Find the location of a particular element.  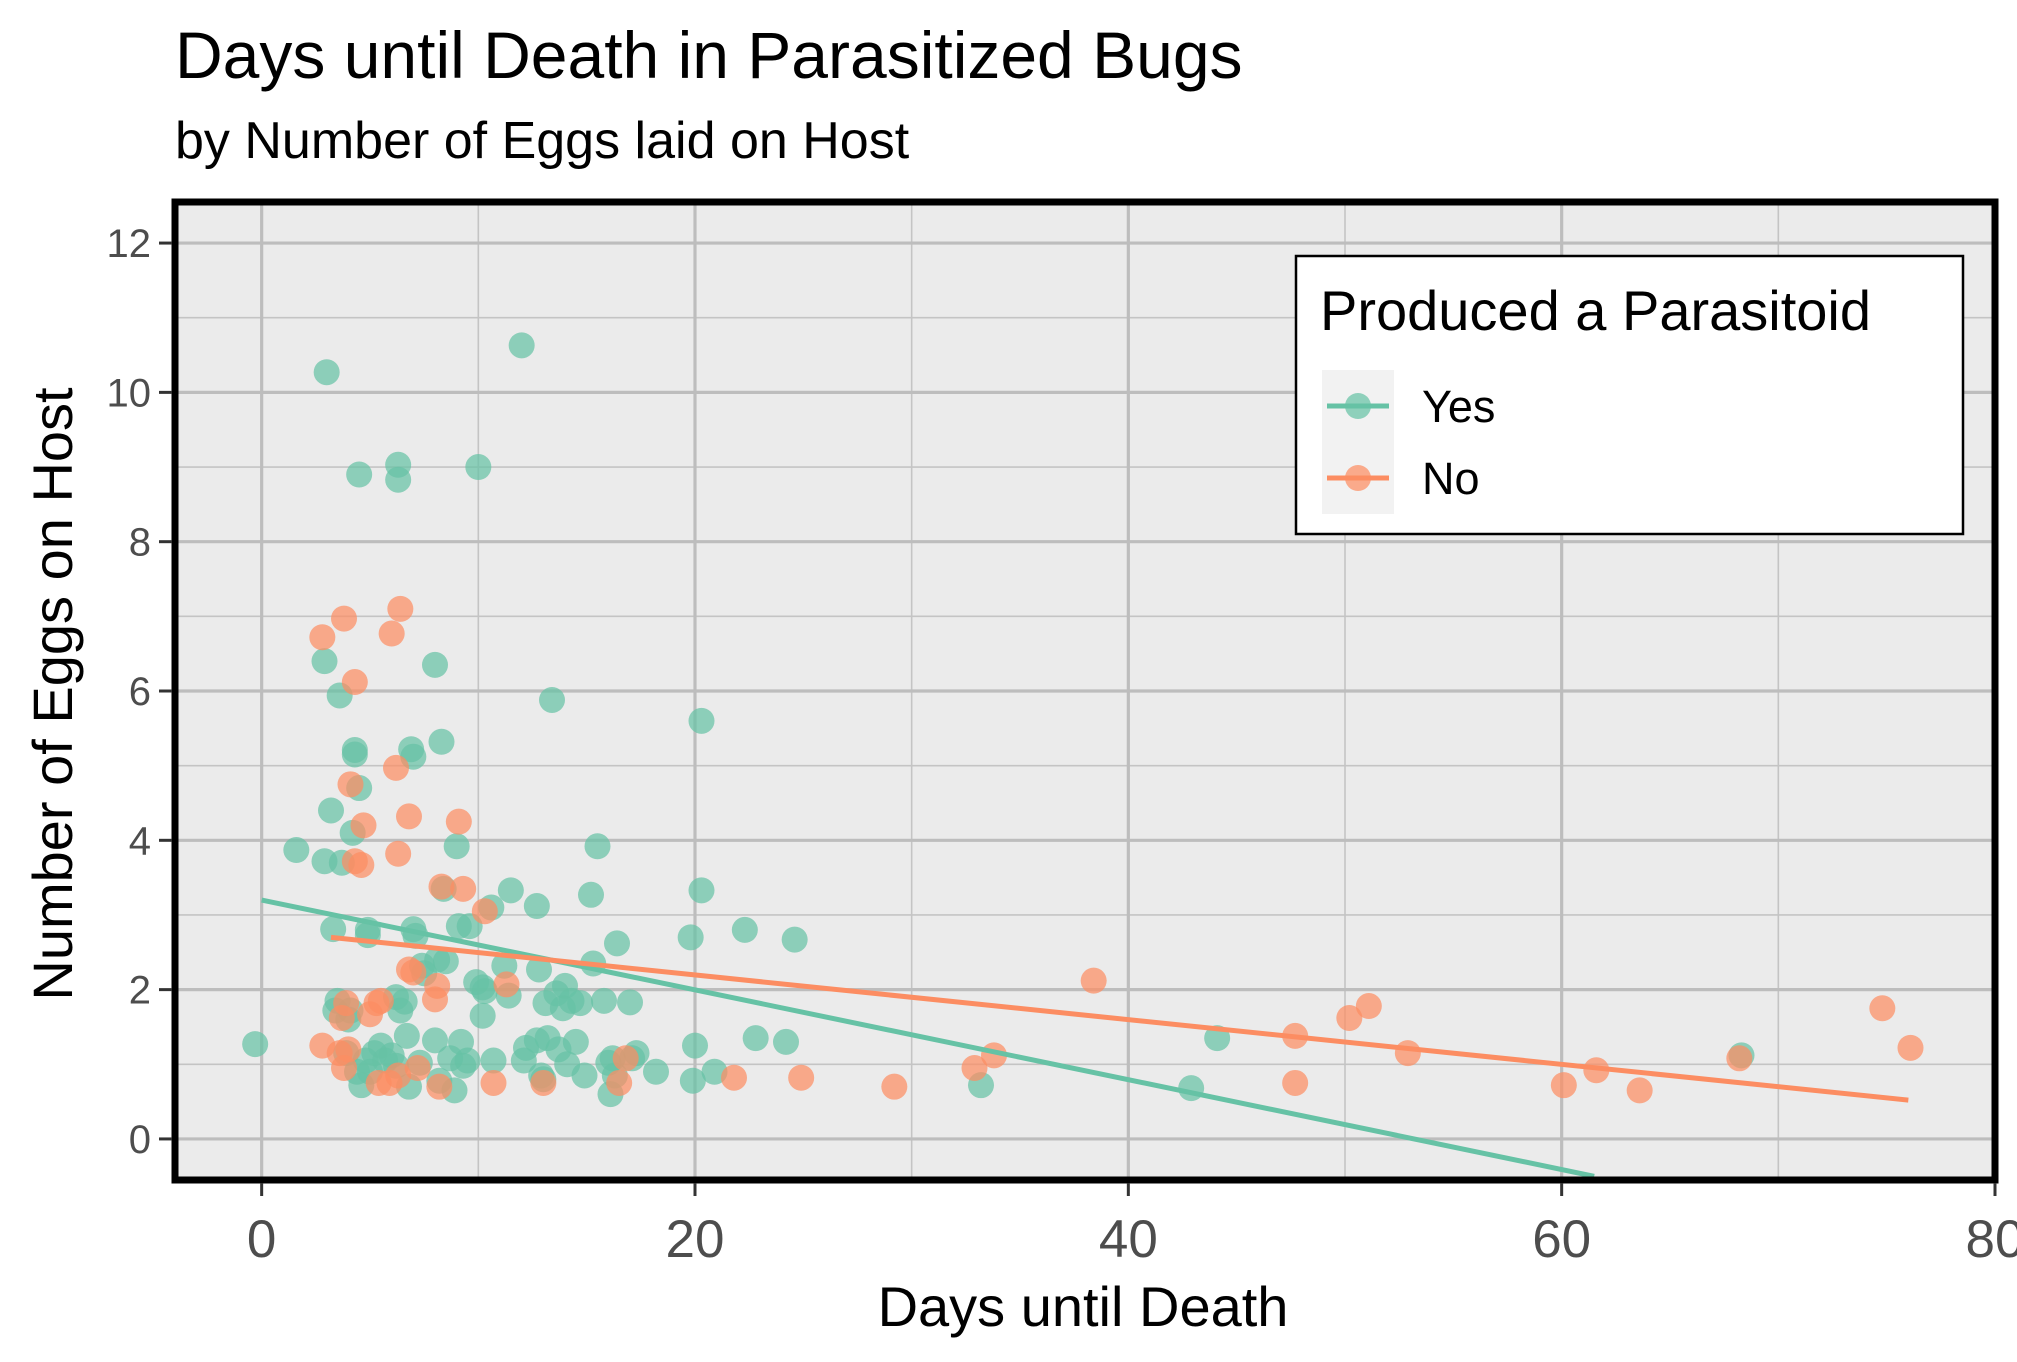

x-tick-label: 0 is located at coordinates (261, 1239).